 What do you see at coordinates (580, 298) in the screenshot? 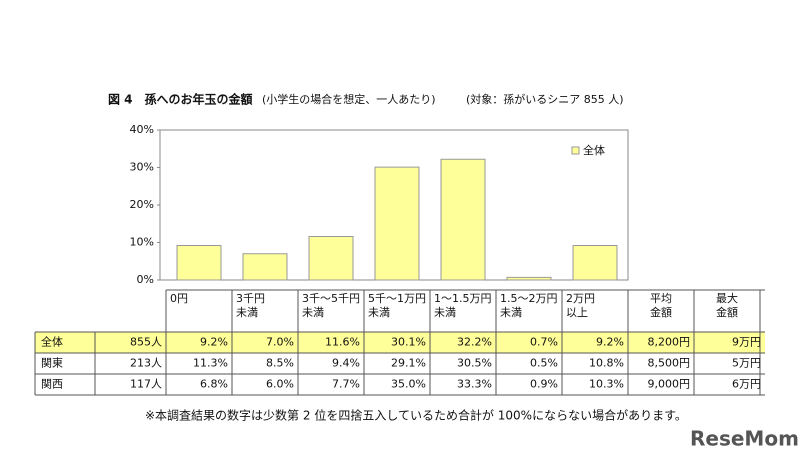
I see `column-header: 2万円` at bounding box center [580, 298].